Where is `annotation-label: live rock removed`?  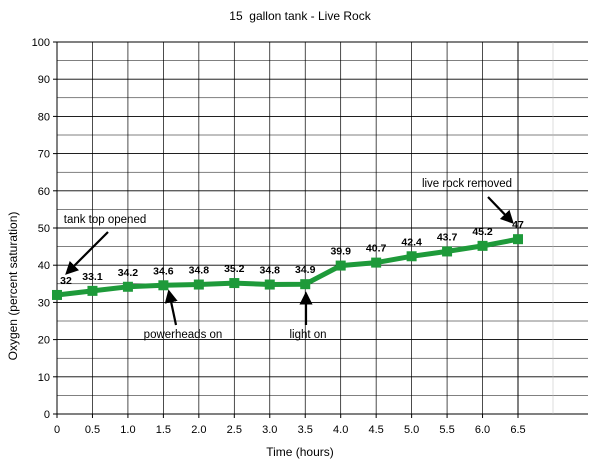
annotation-label: live rock removed is located at coordinates (467, 184).